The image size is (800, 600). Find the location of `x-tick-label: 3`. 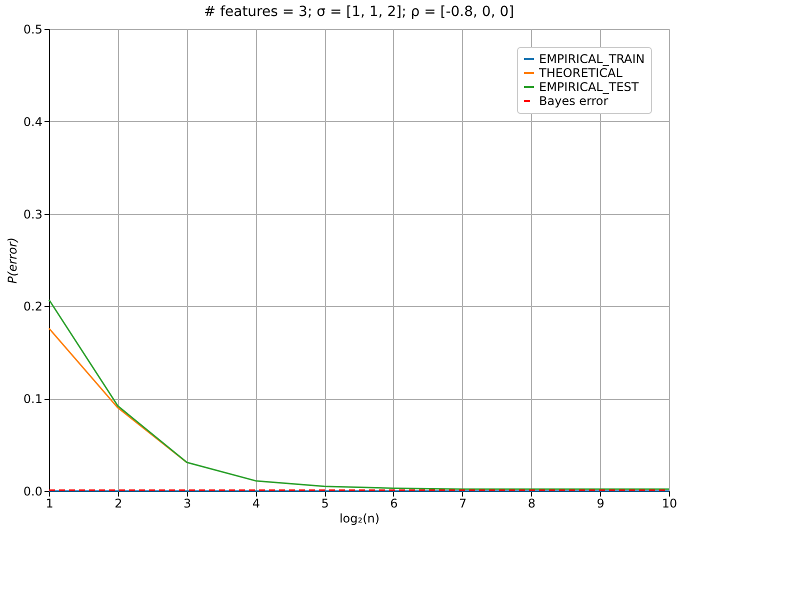

x-tick-label: 3 is located at coordinates (187, 503).